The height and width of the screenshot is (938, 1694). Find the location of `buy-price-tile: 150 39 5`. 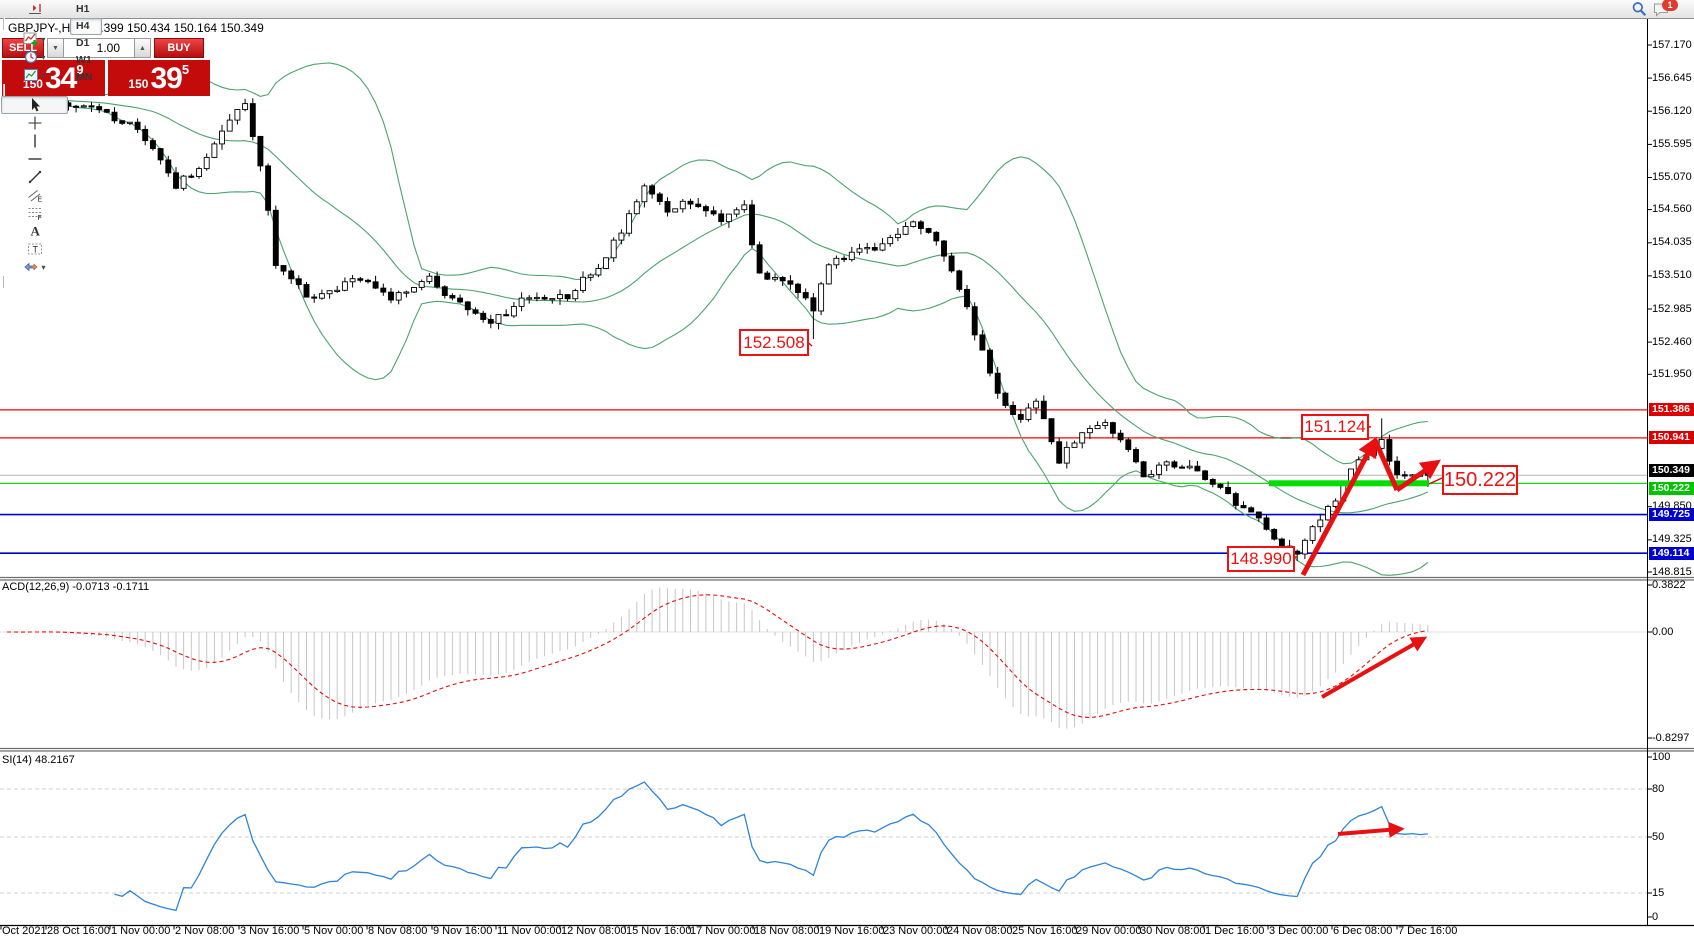

buy-price-tile: 150 39 5 is located at coordinates (158, 78).